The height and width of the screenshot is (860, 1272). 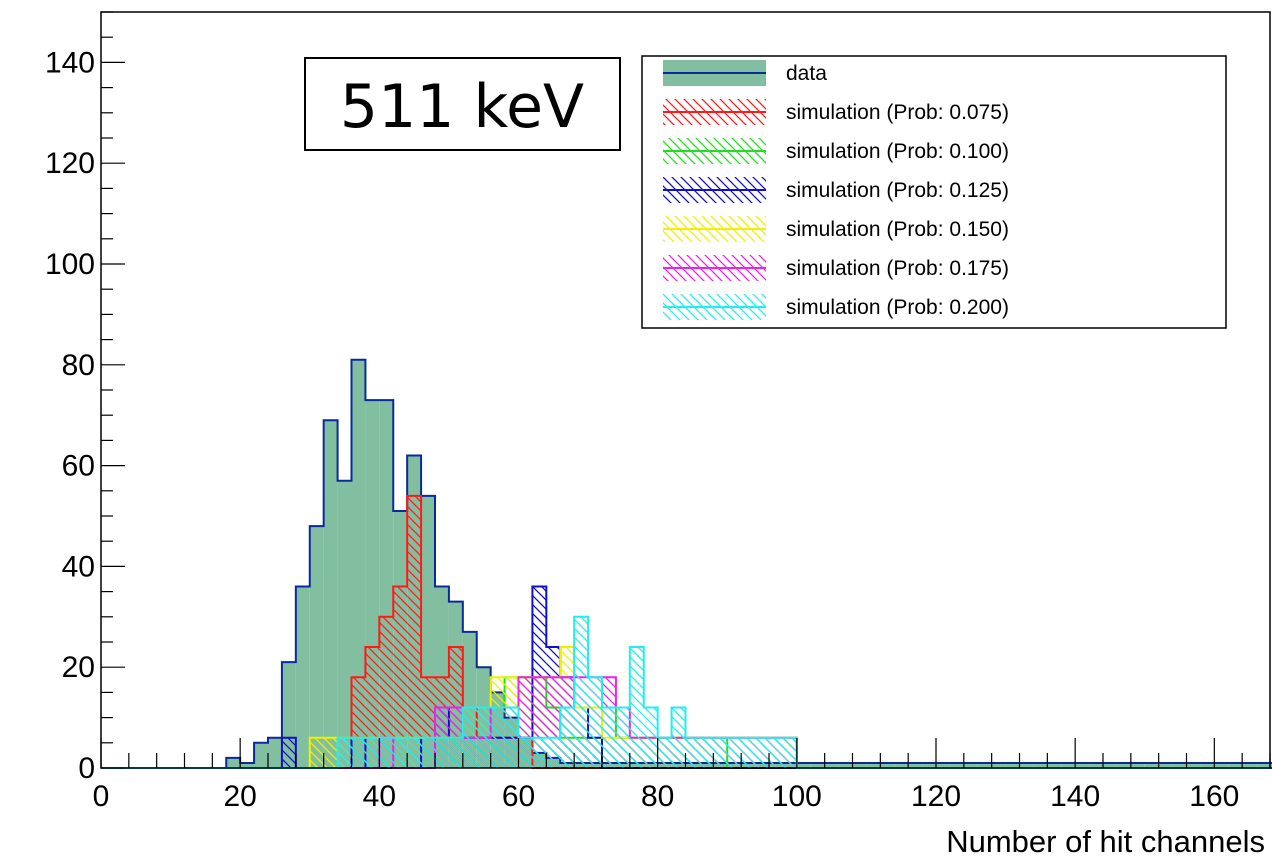 I want to click on legend-entry-5: simulation (Prob: 0.175), so click(x=836, y=268).